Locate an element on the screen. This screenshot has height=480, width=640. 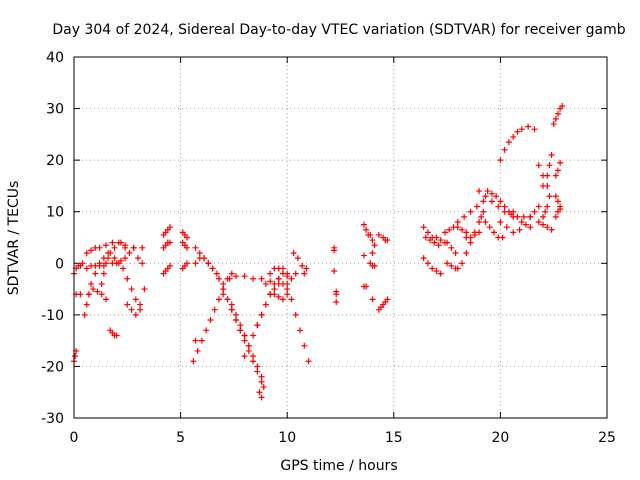
y-tick-label: -30 is located at coordinates (52, 419).